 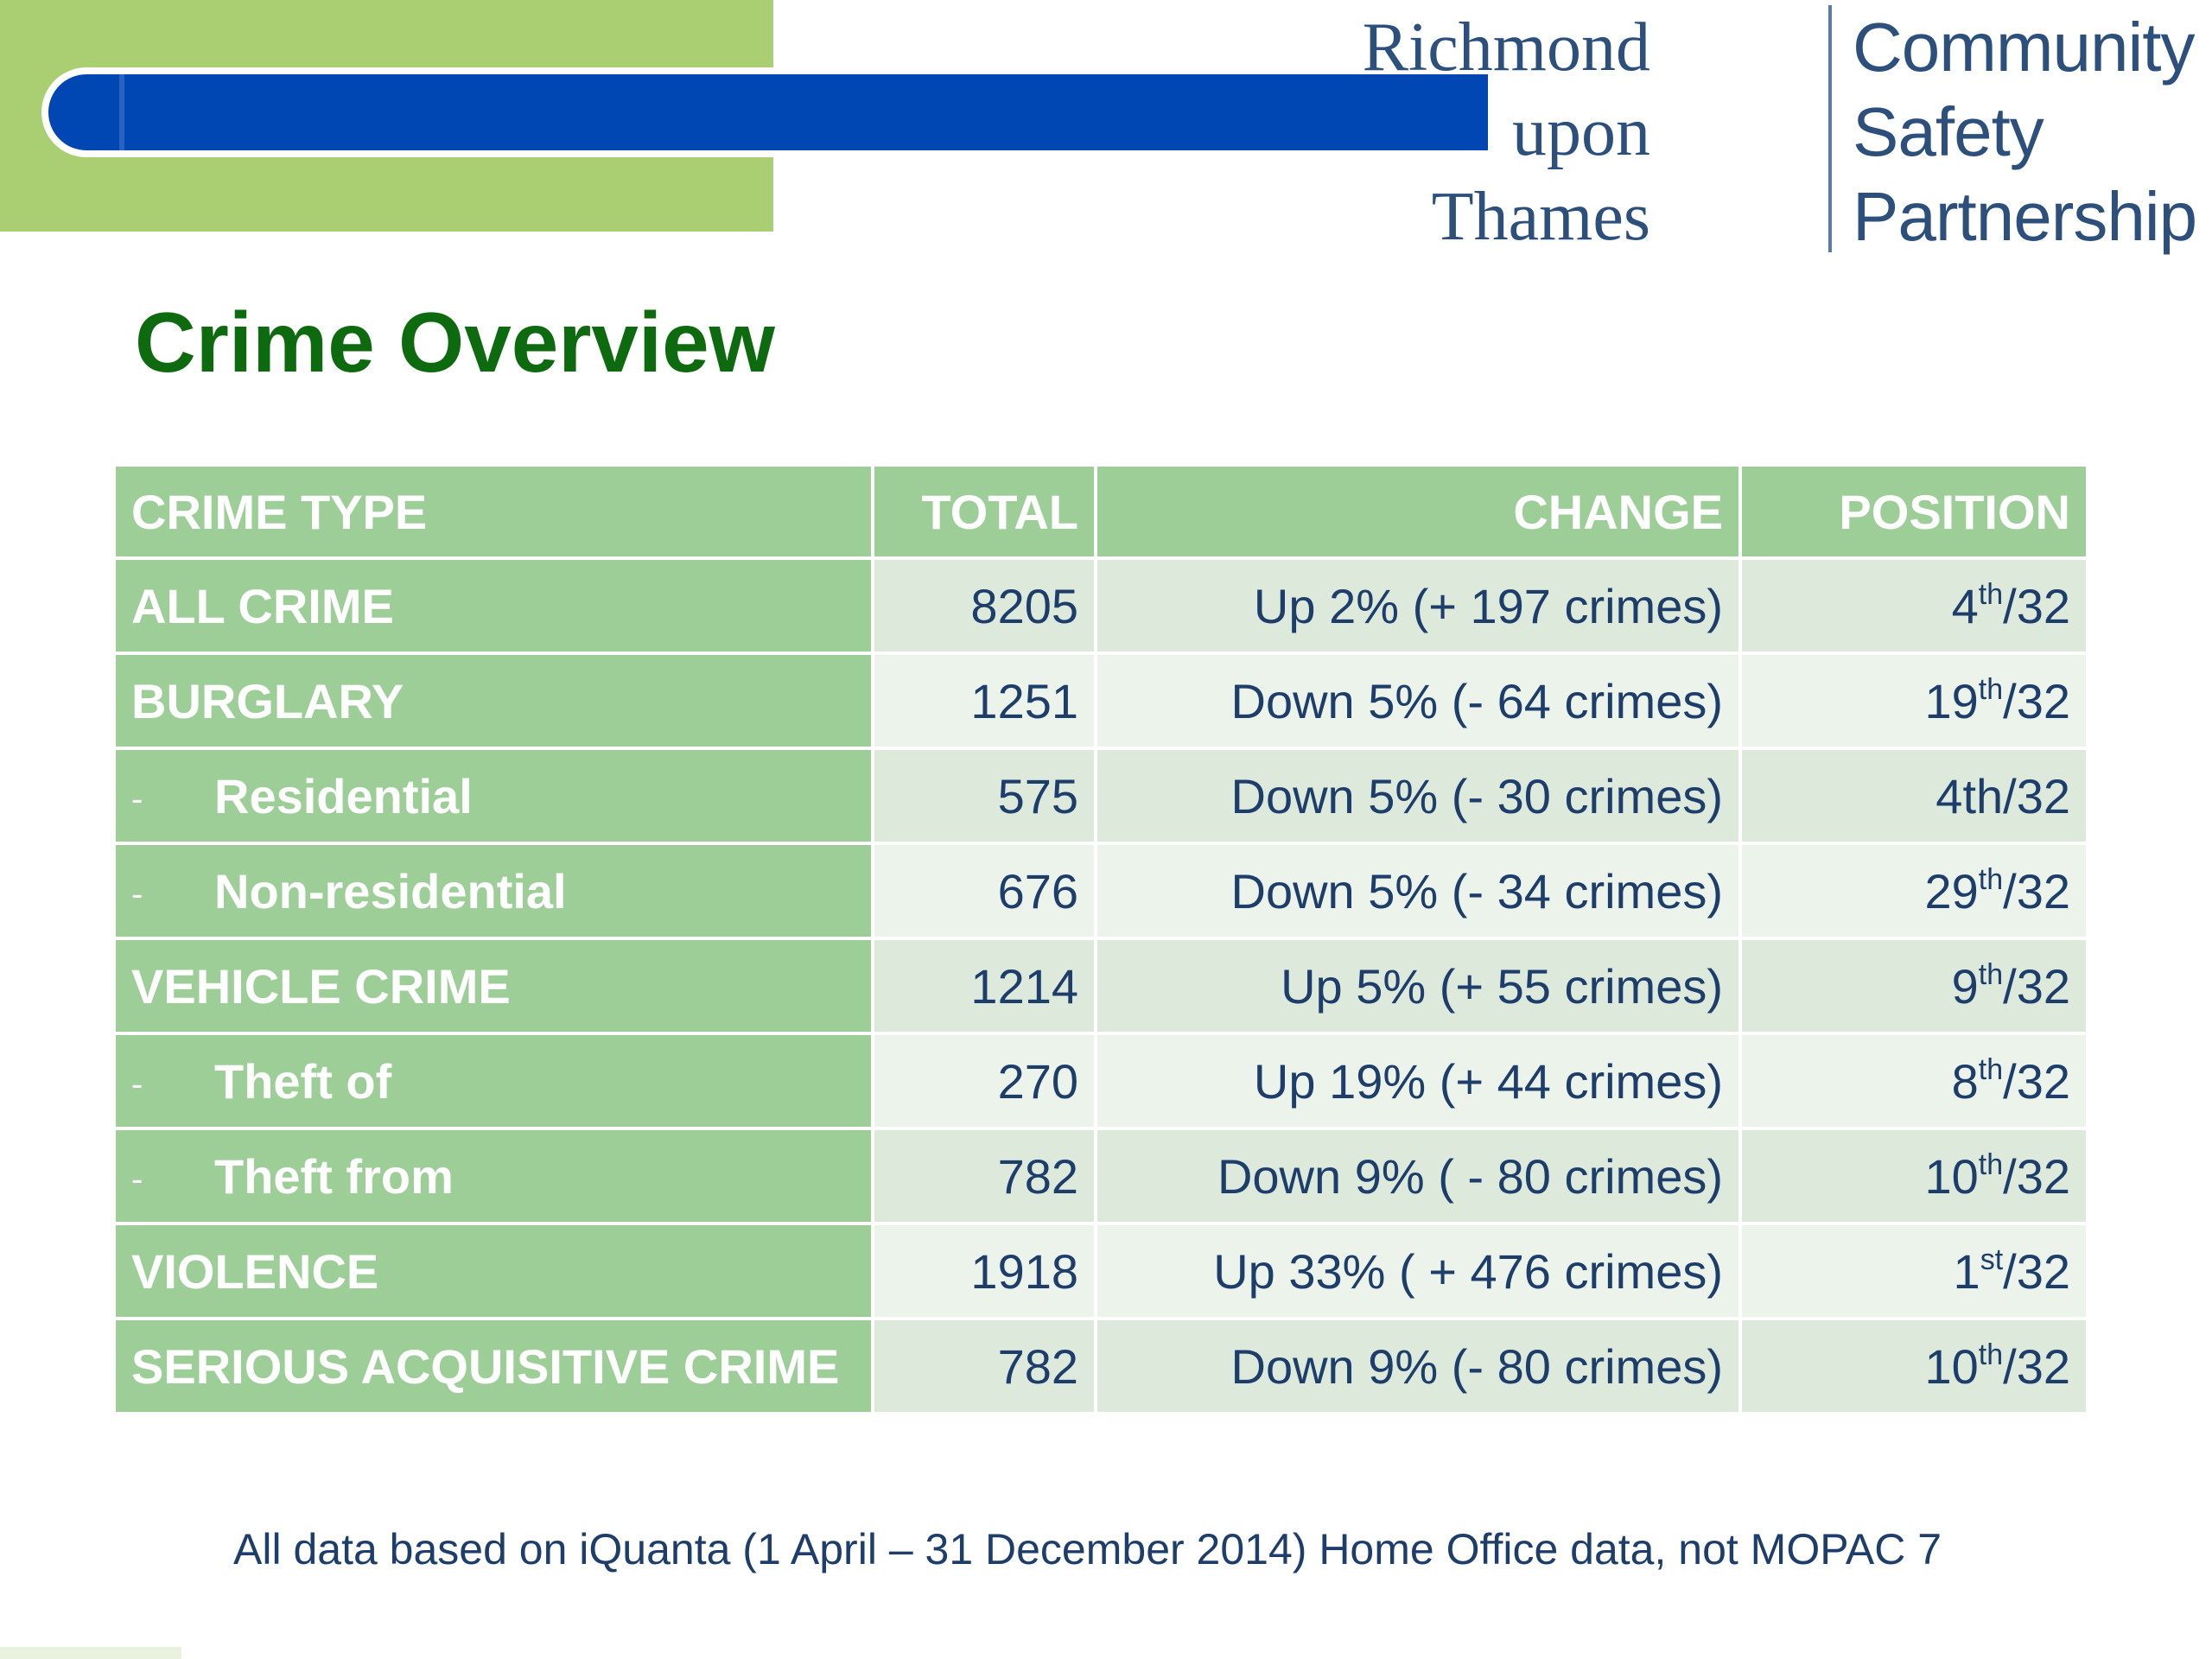 What do you see at coordinates (1417, 511) in the screenshot?
I see `column-header-change: CHANGE` at bounding box center [1417, 511].